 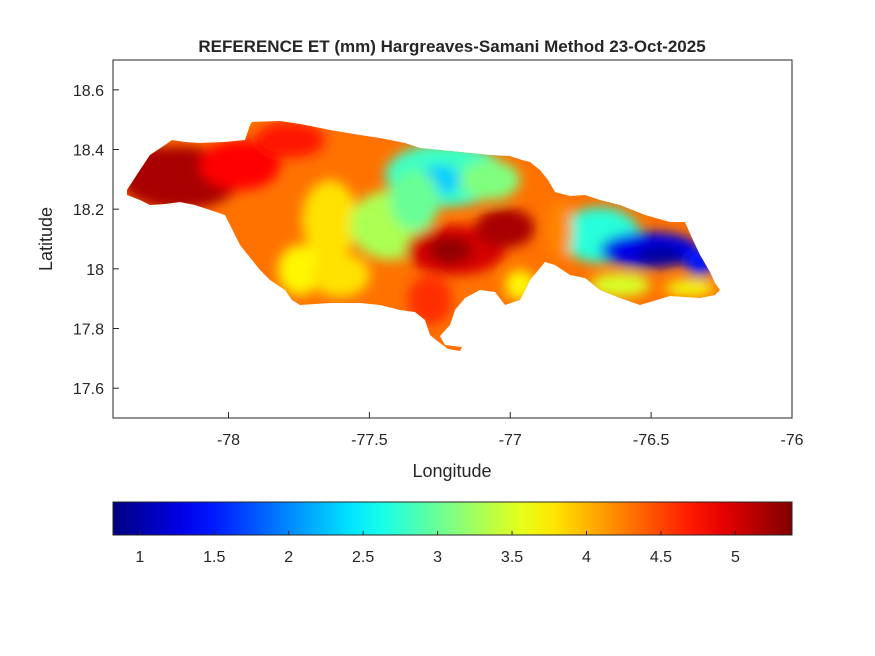 I want to click on y-tick-label: 18.4, so click(x=88, y=151).